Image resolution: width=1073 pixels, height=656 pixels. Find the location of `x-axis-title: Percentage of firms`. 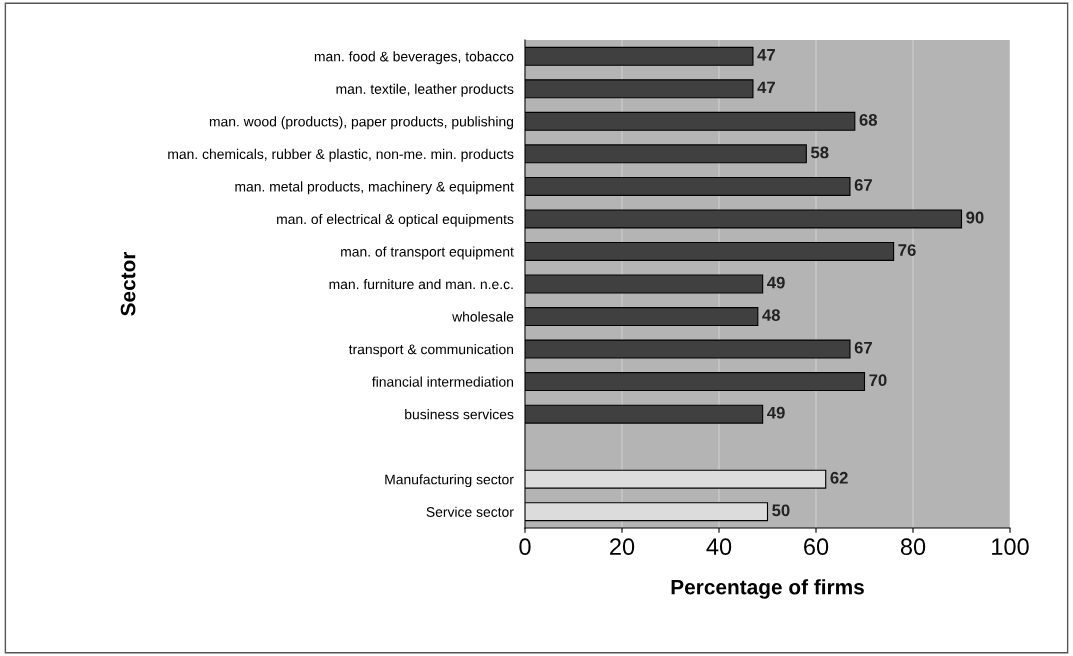

x-axis-title: Percentage of firms is located at coordinates (767, 589).